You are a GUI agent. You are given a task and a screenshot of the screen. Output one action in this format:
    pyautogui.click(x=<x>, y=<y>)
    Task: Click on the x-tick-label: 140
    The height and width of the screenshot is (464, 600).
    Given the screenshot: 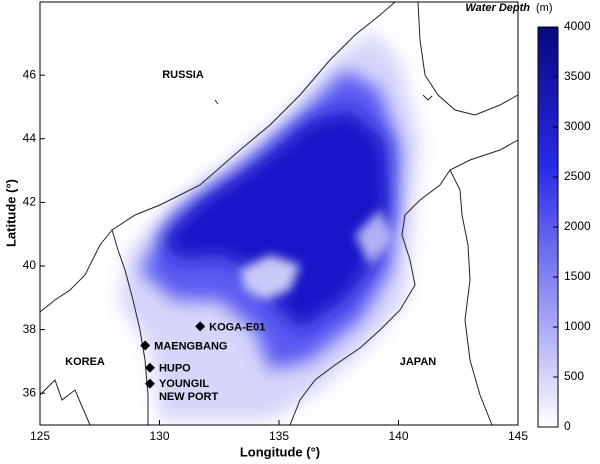 What is the action you would take?
    pyautogui.click(x=398, y=436)
    